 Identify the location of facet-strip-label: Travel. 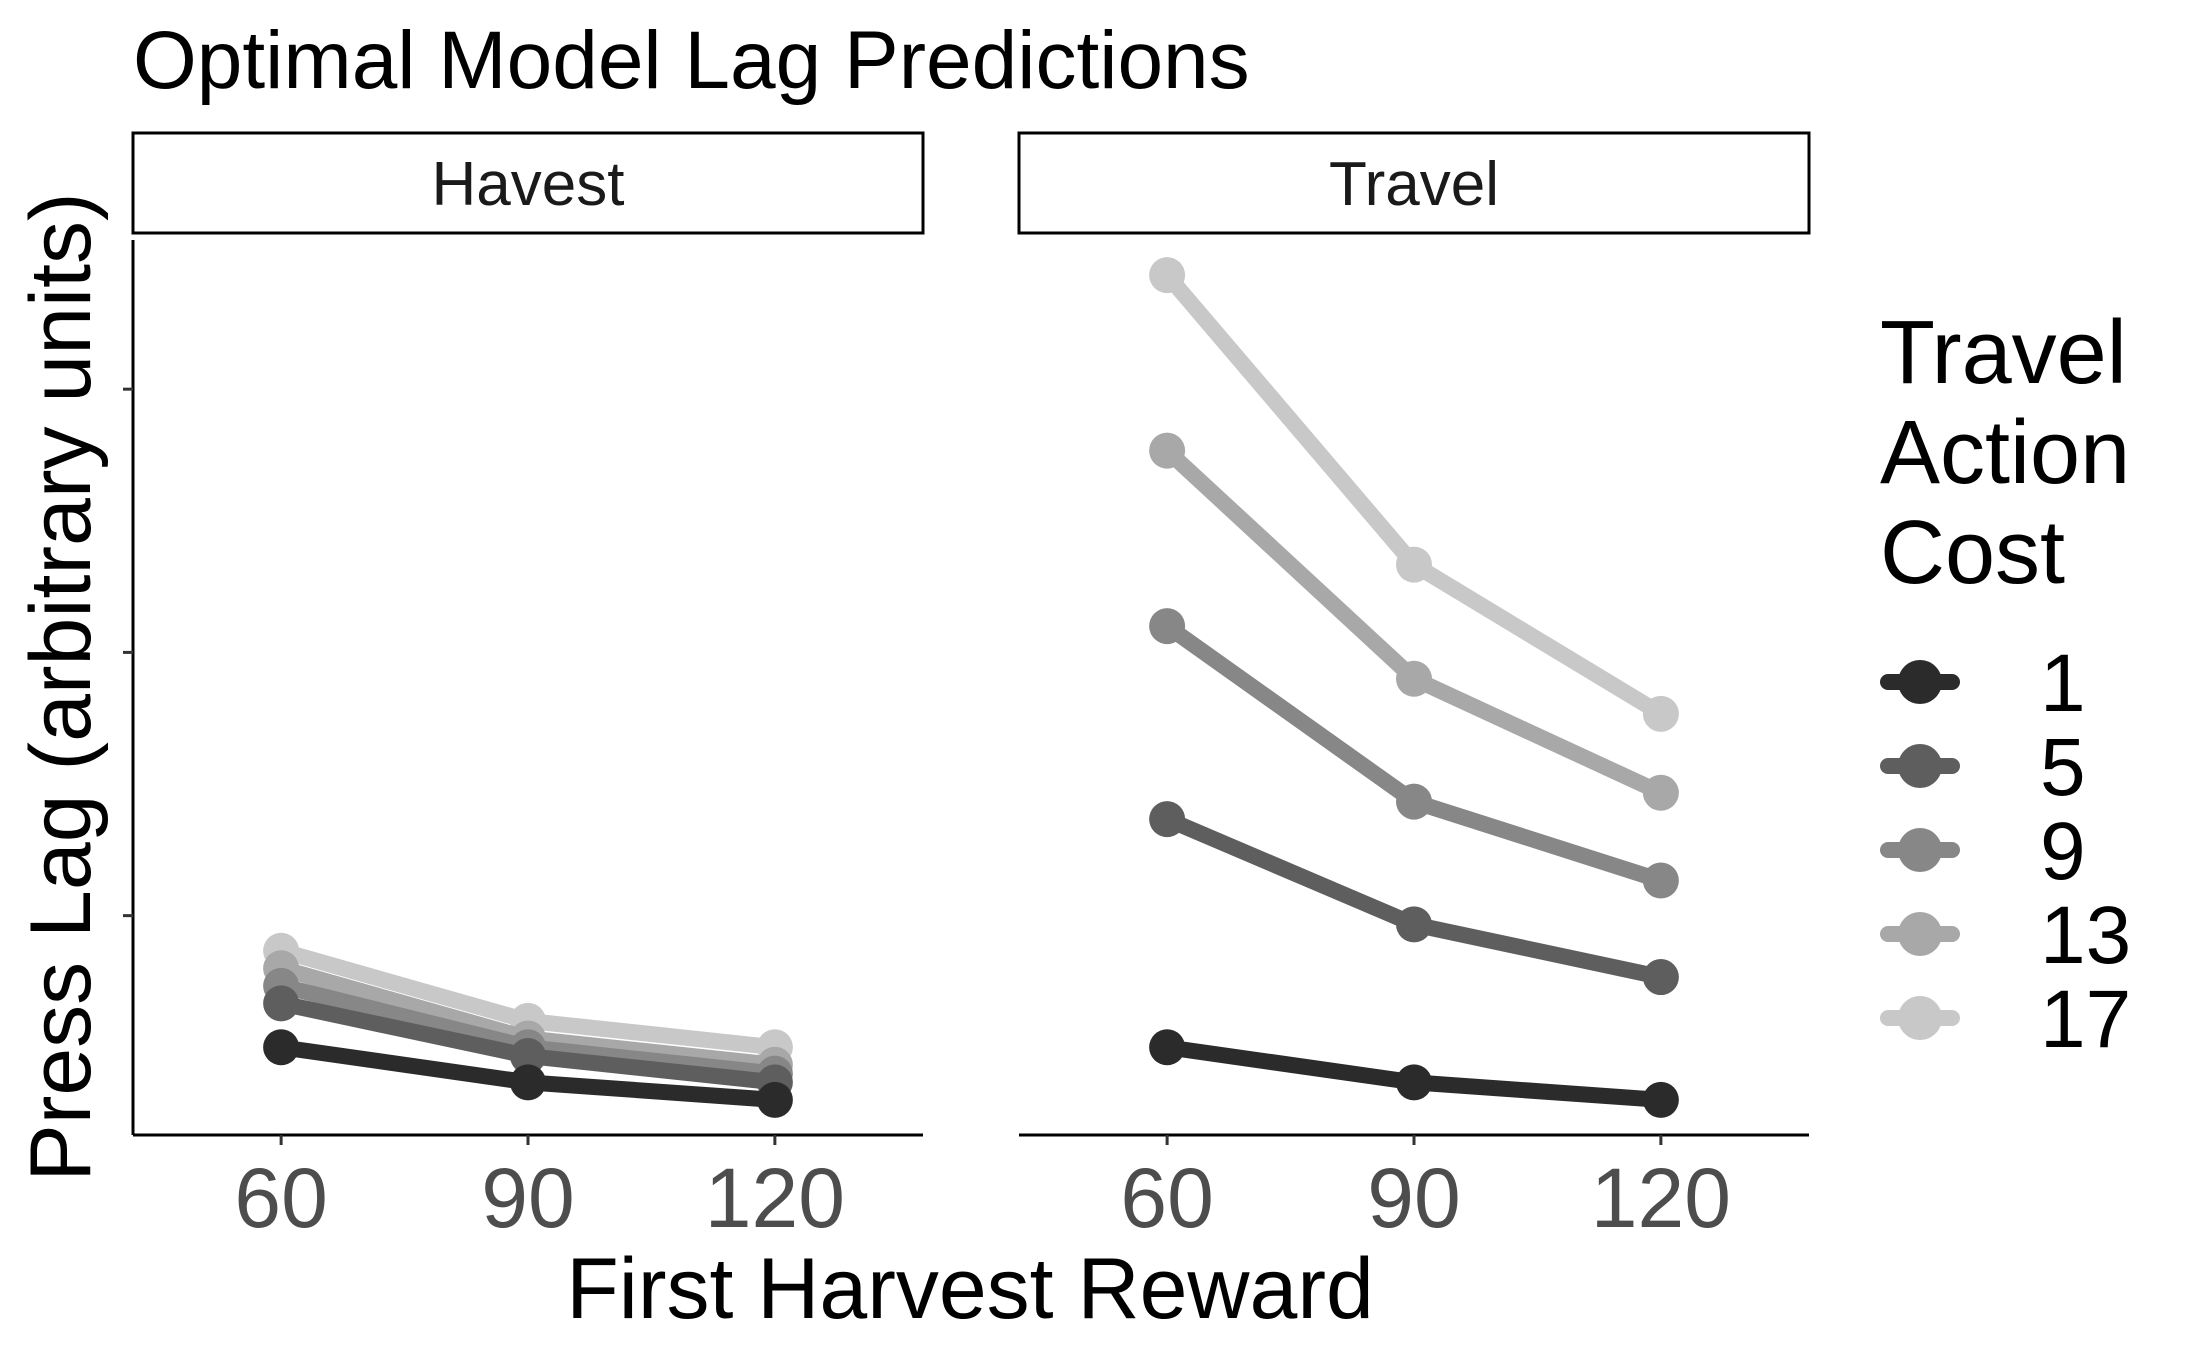
(1414, 184).